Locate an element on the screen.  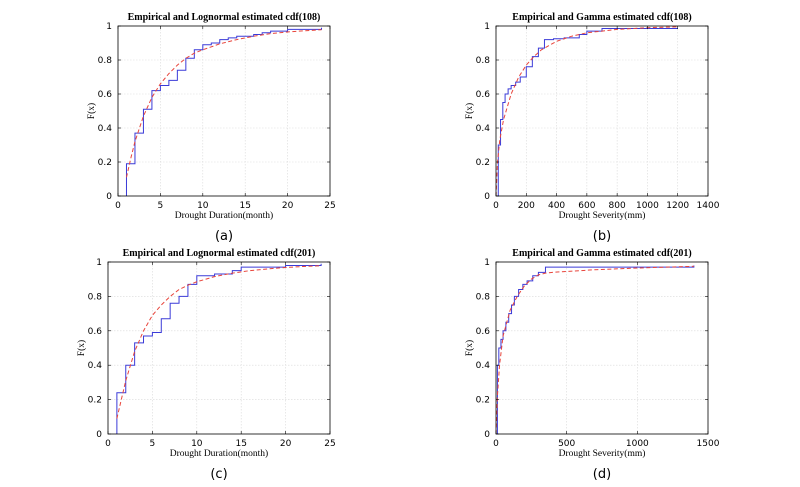
chart-title: Empirical and Gamma estimated cdf(108) is located at coordinates (601, 17).